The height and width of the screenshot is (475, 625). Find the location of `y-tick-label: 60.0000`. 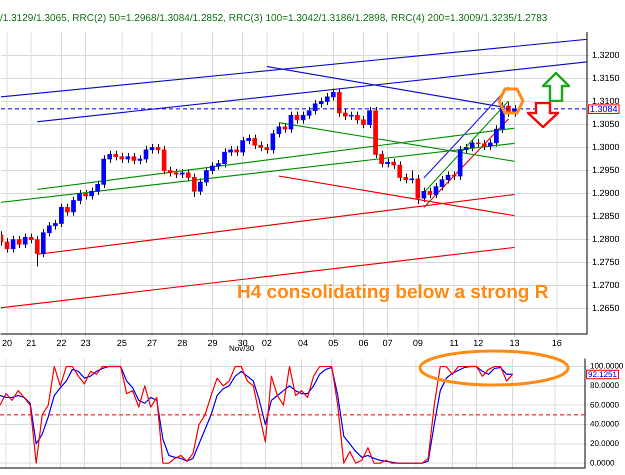

y-tick-label: 60.0000 is located at coordinates (605, 405).